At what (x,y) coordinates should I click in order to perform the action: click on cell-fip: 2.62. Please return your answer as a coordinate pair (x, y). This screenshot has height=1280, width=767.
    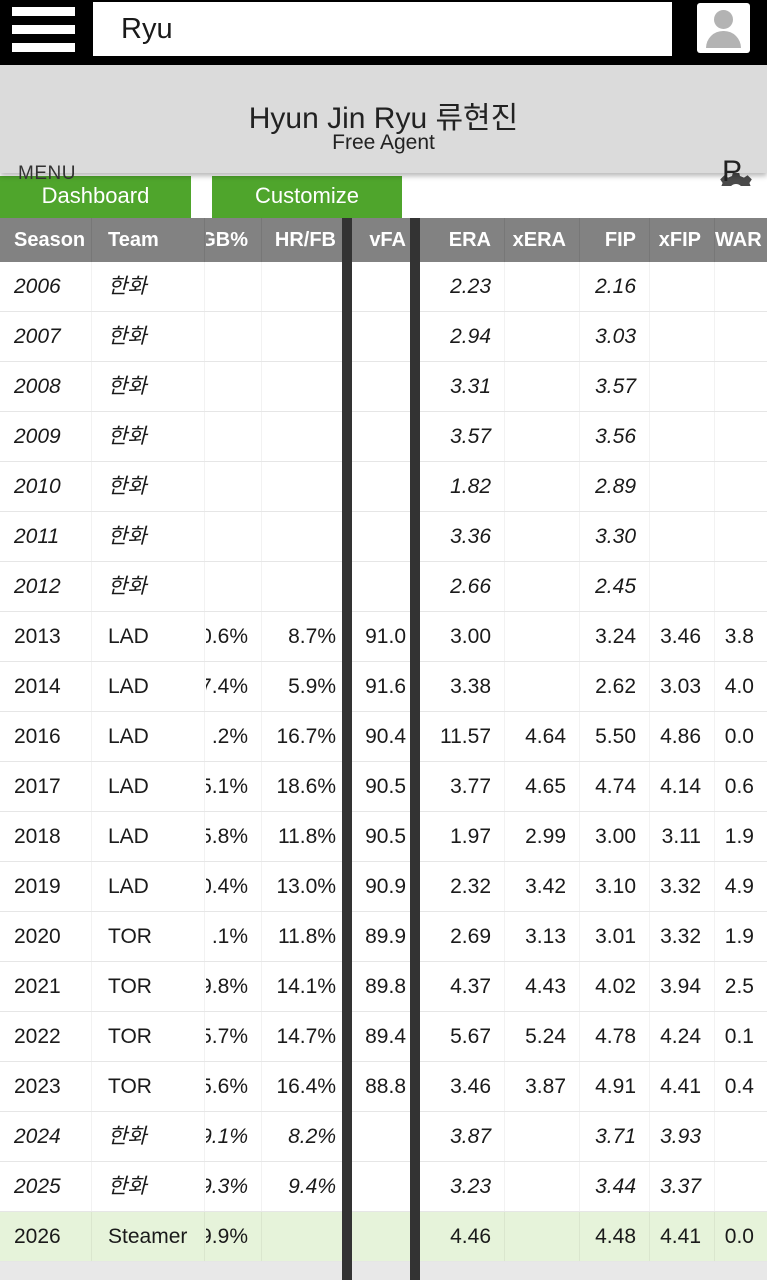
    Looking at the image, I should click on (615, 686).